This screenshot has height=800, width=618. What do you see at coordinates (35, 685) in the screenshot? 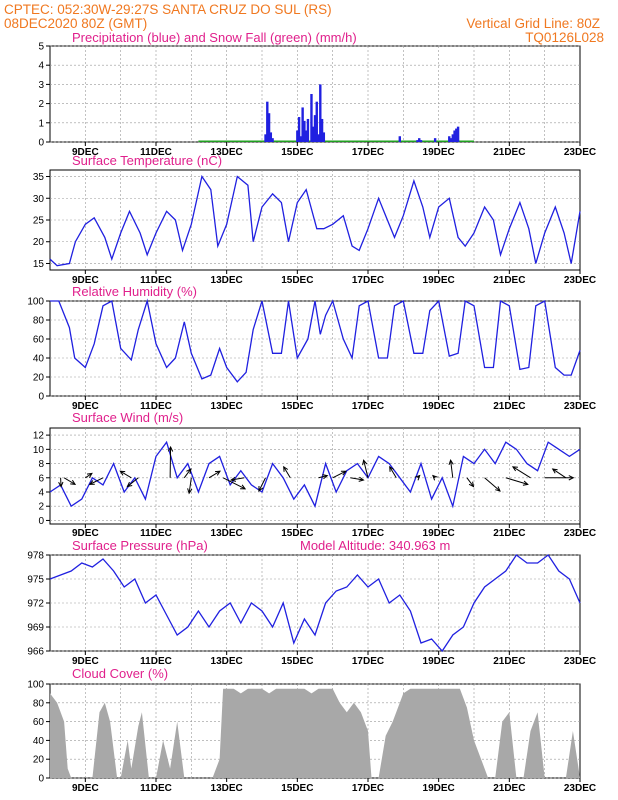
I see `y-tick-label: 100` at bounding box center [35, 685].